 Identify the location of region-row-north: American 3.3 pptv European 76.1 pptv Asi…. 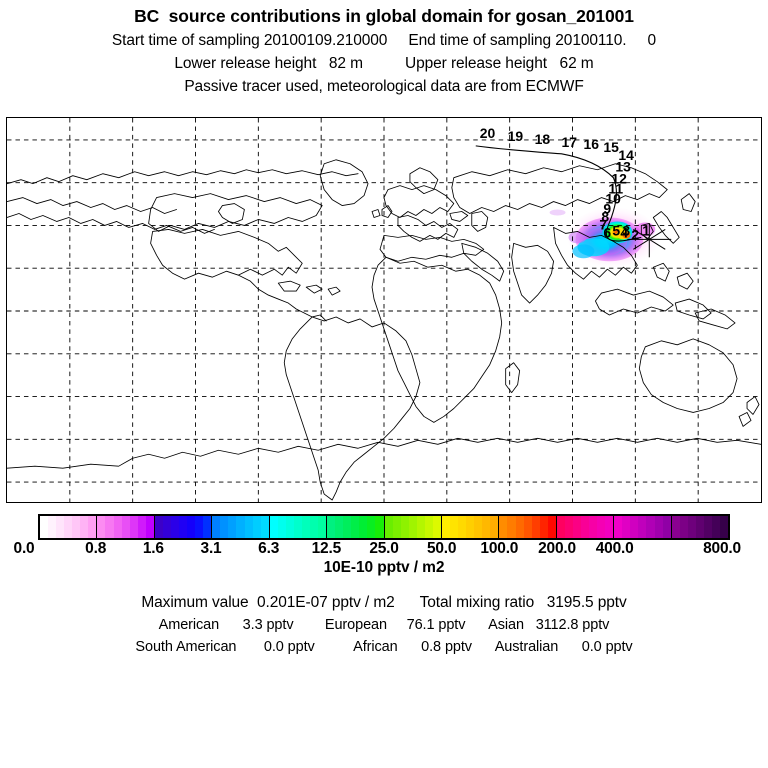
(384, 625).